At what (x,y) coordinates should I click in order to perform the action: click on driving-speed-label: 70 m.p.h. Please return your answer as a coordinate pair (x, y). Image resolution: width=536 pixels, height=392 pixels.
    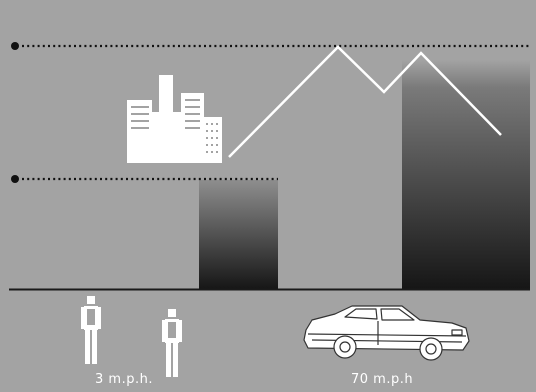
    Looking at the image, I should click on (382, 379).